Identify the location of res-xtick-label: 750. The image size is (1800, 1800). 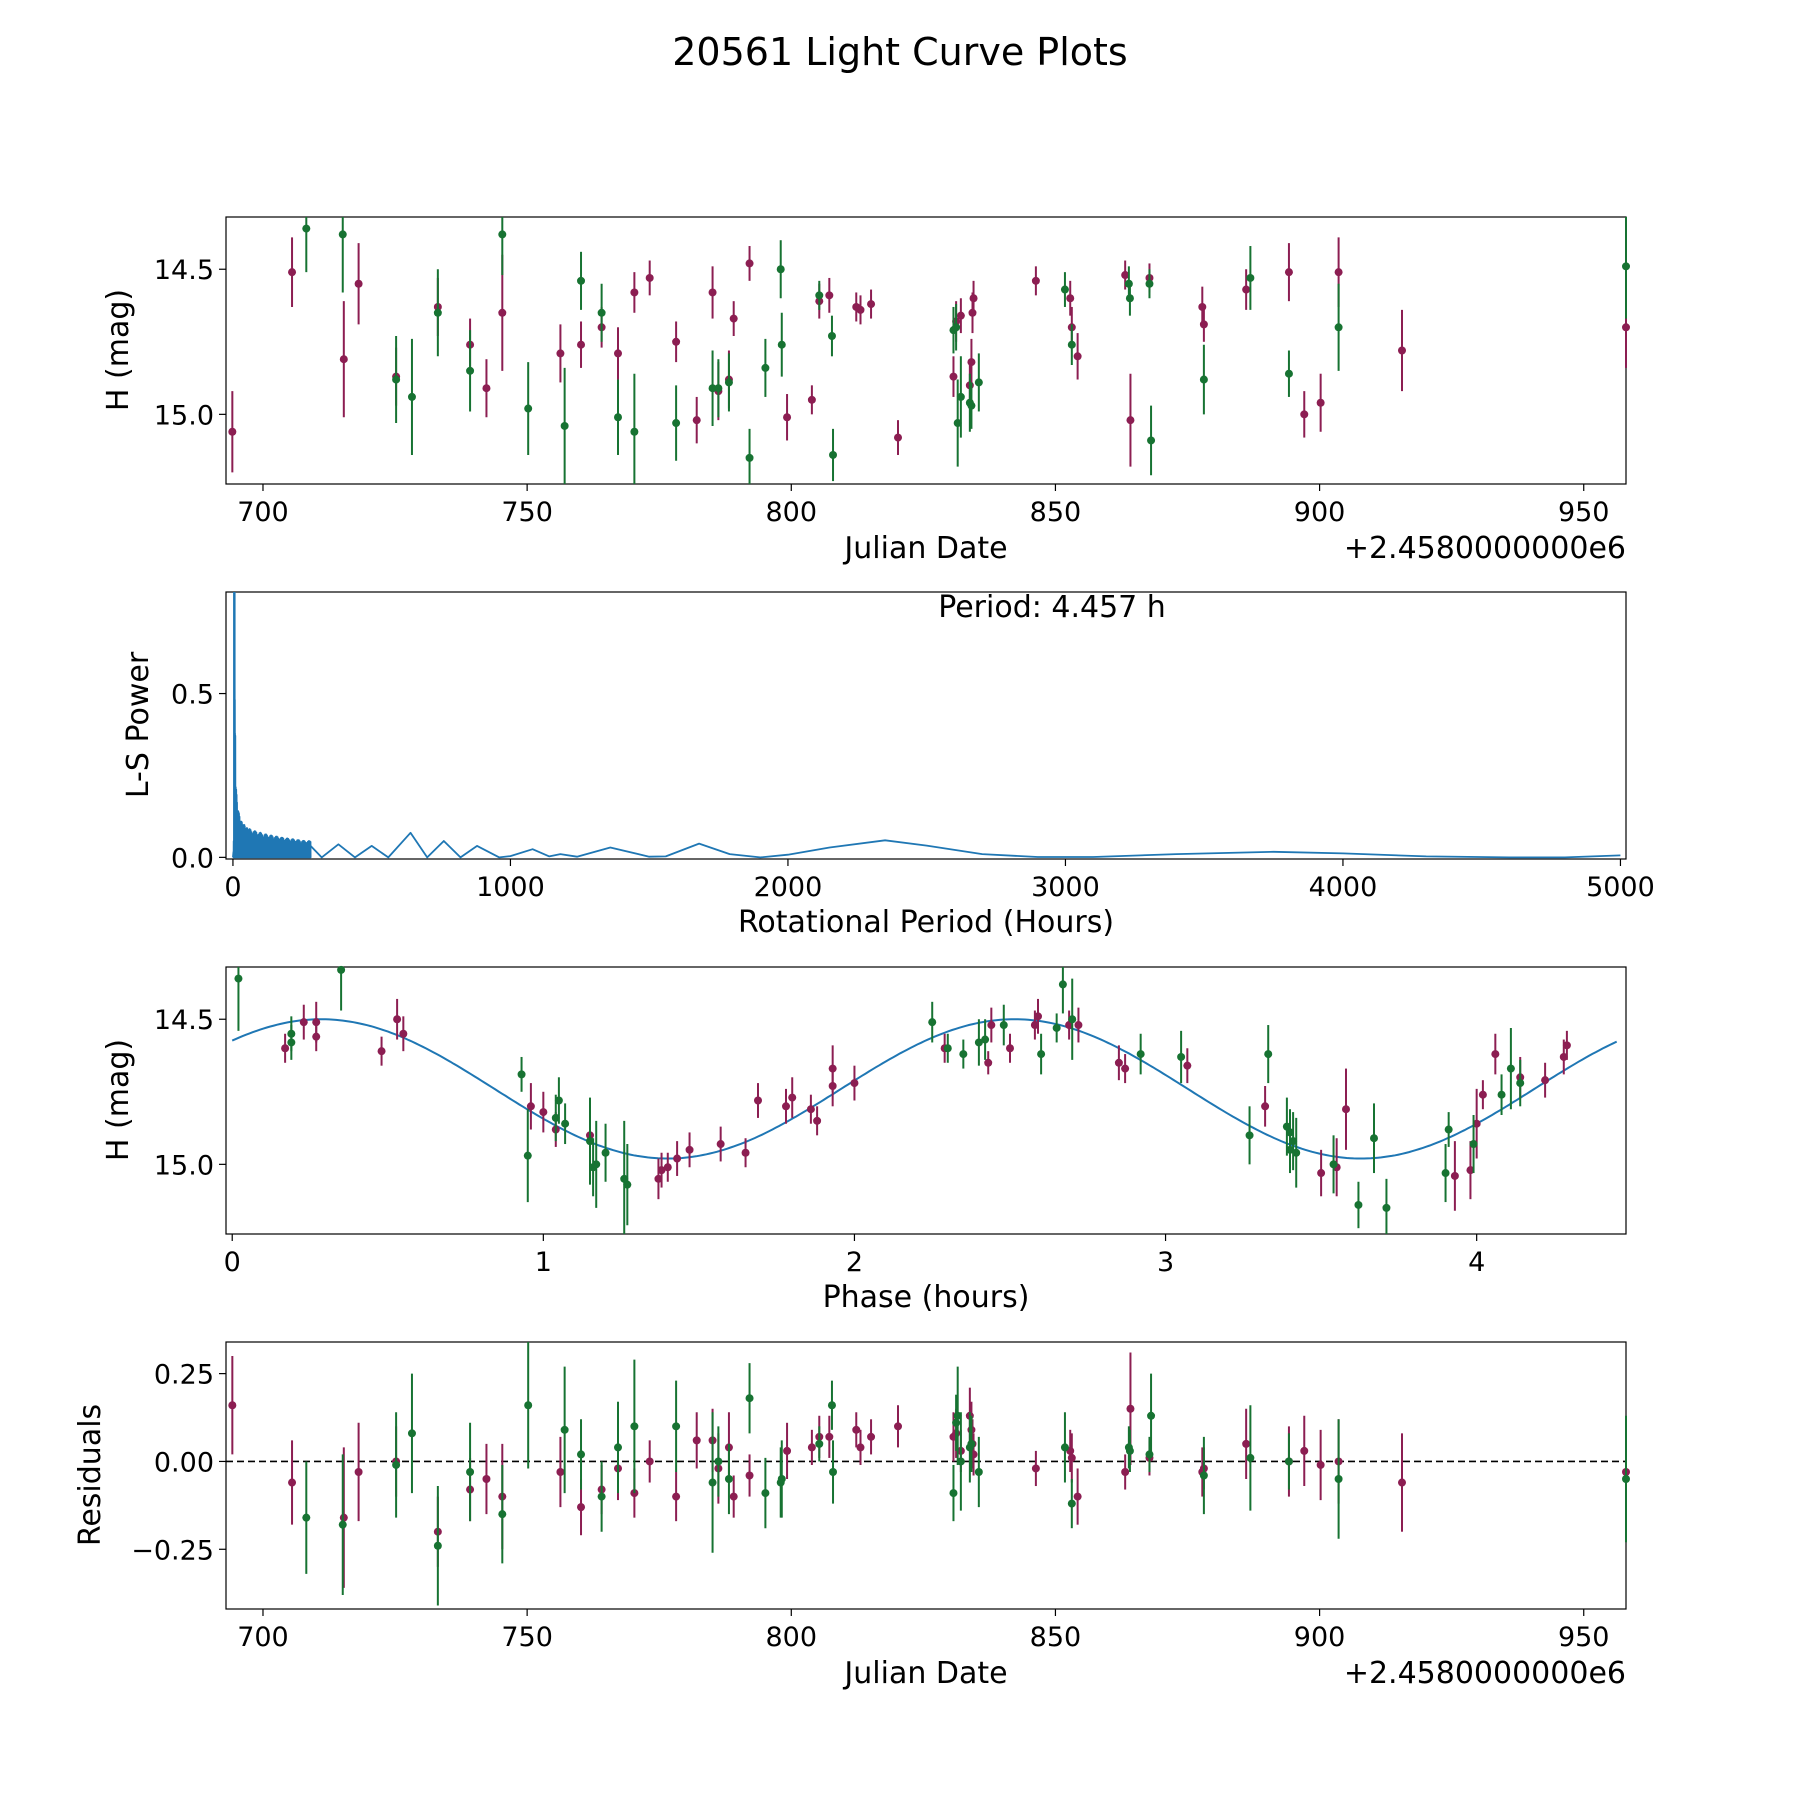
(527, 1637).